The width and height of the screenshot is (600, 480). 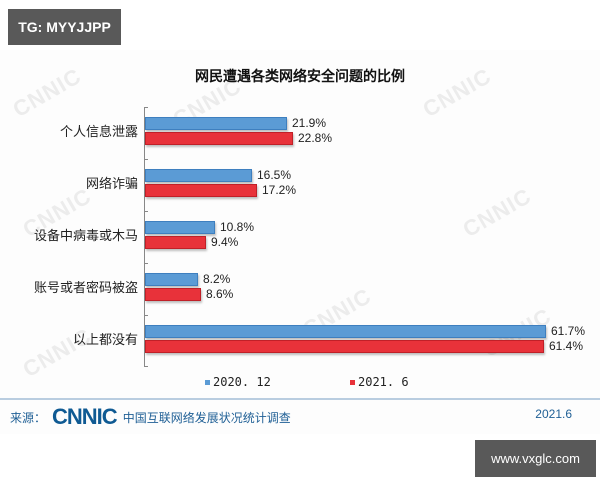 I want to click on source-label: 来源：, so click(x=28, y=417).